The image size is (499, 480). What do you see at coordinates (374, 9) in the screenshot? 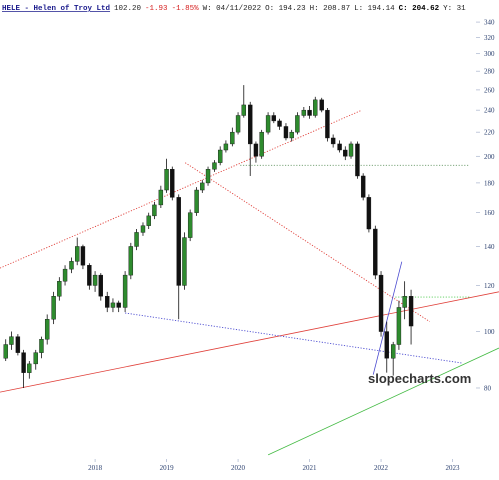
I see `header-field: L: 194.14` at bounding box center [374, 9].